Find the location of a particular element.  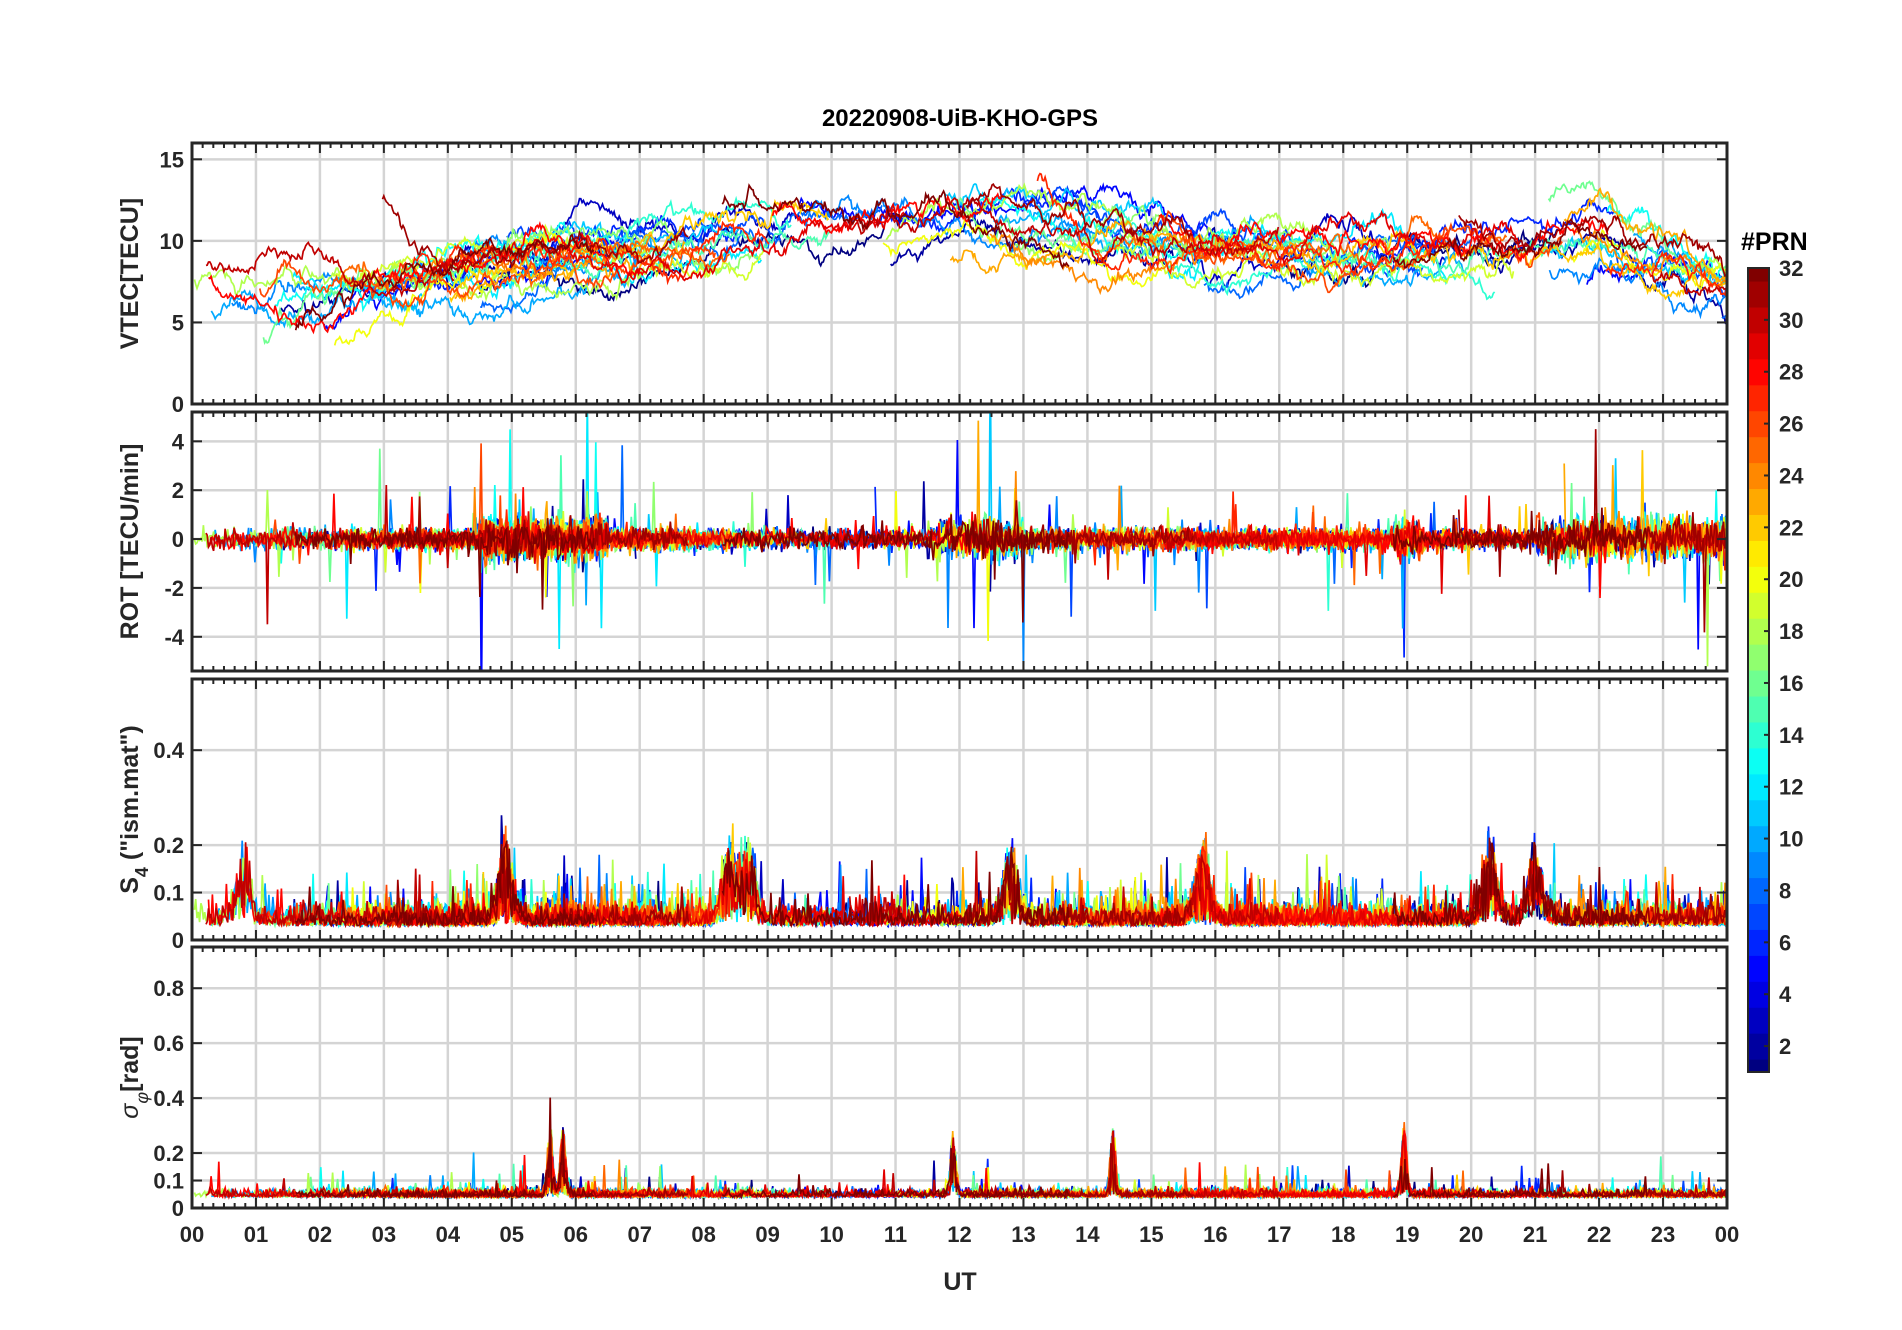

colorbar-tick-label: 28 is located at coordinates (1791, 372).